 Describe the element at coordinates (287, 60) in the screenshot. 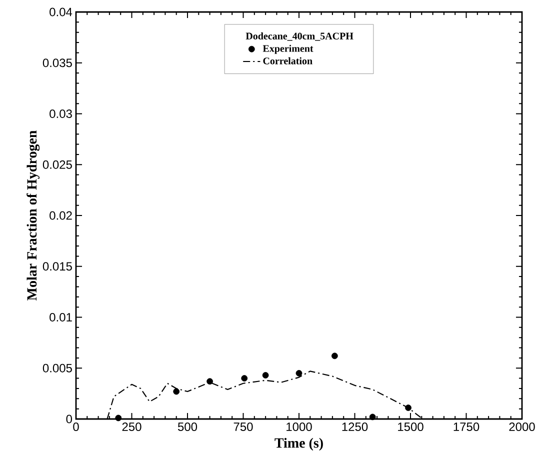

I see `legend-label: Correlation` at that location.